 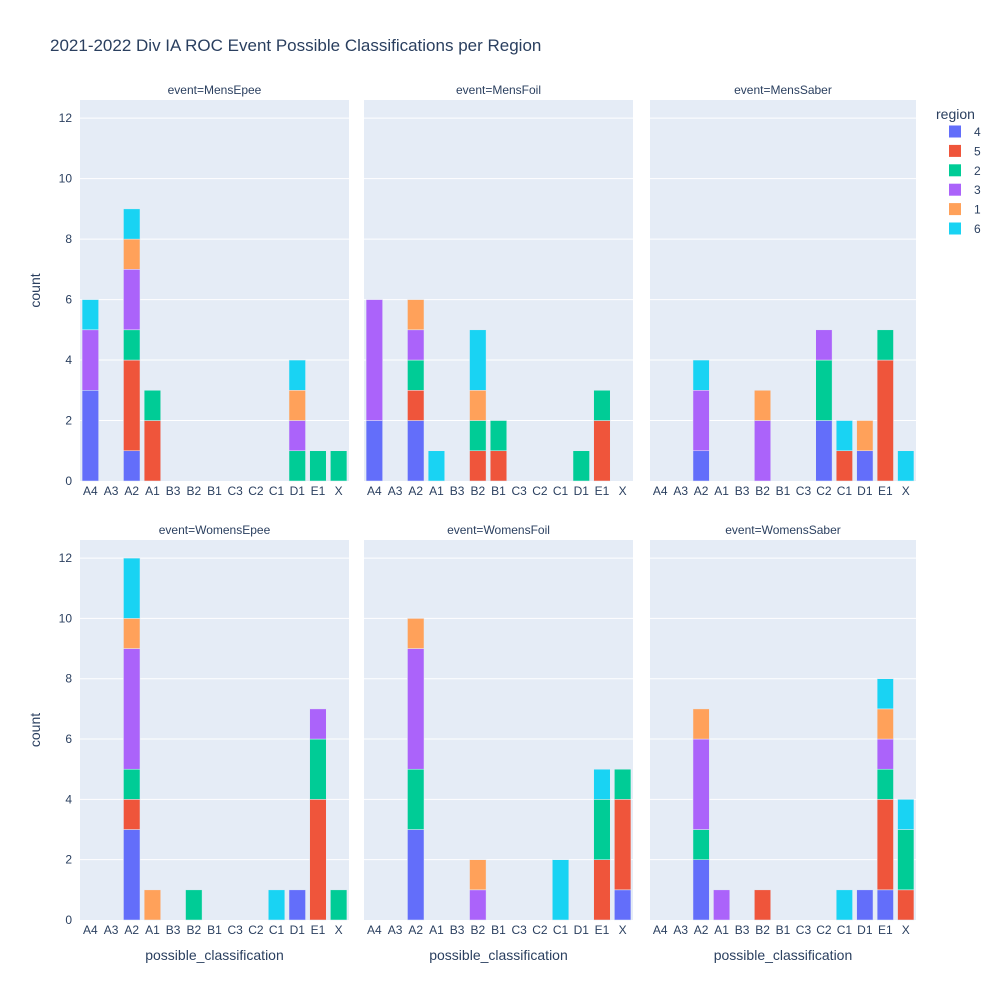 I want to click on panel-title: event=WomensEpee, so click(x=215, y=530).